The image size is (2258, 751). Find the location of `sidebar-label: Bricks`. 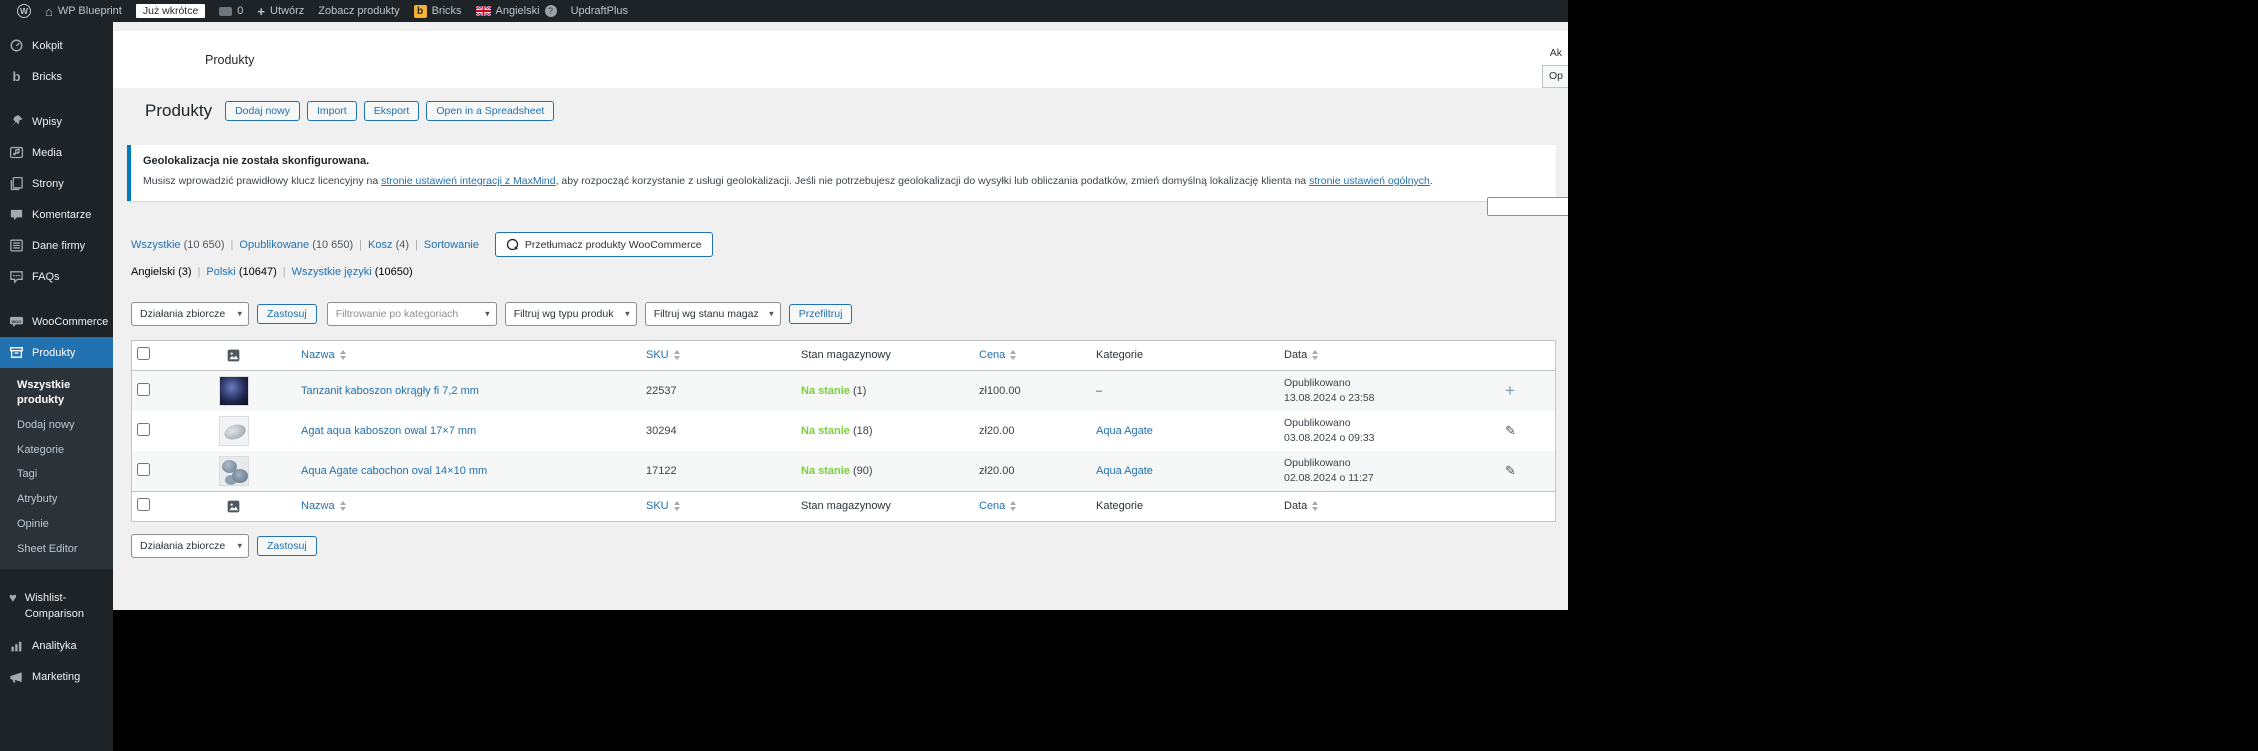

sidebar-label: Bricks is located at coordinates (47, 76).